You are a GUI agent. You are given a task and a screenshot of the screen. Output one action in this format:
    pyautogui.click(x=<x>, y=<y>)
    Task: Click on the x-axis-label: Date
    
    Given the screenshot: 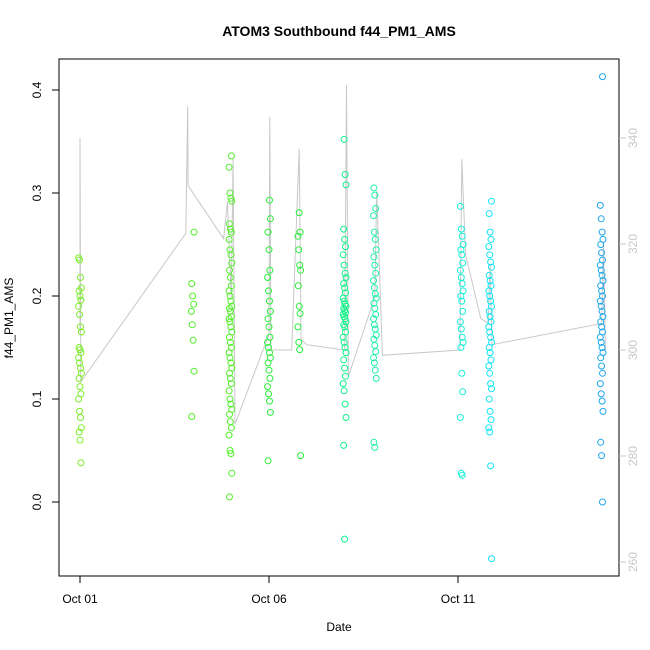 What is the action you would take?
    pyautogui.click(x=339, y=627)
    